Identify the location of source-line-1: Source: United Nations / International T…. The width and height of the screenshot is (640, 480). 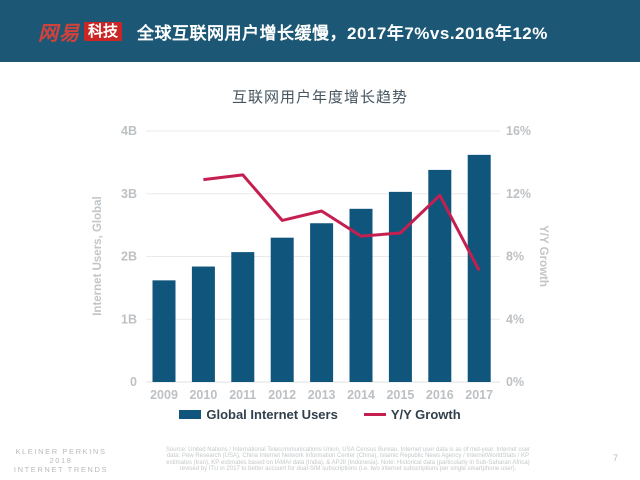
(348, 450).